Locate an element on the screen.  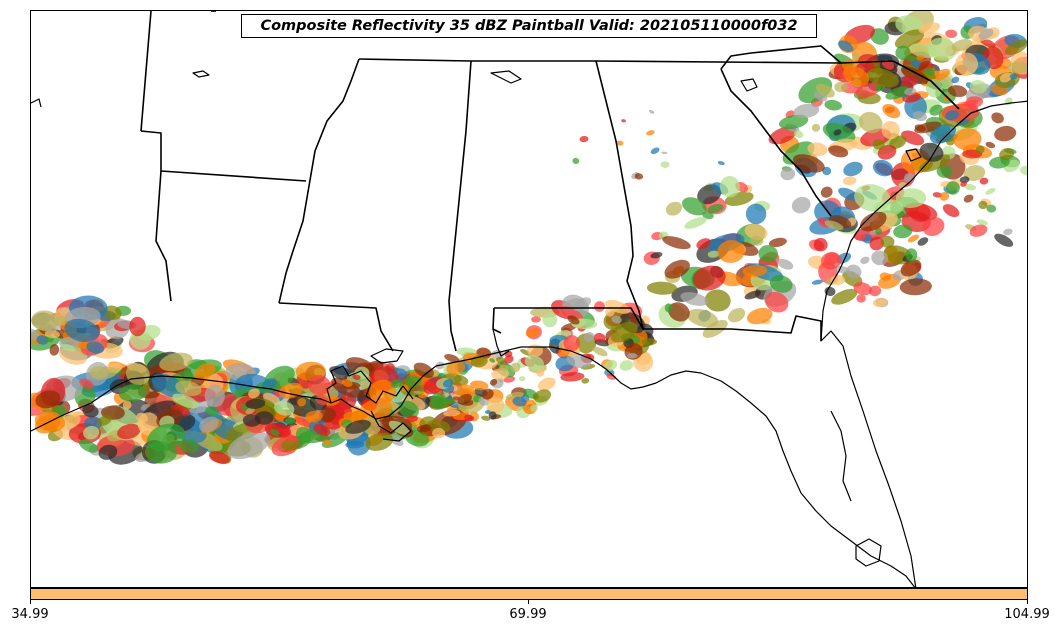
state-line-ar-south is located at coordinates (223, 156).